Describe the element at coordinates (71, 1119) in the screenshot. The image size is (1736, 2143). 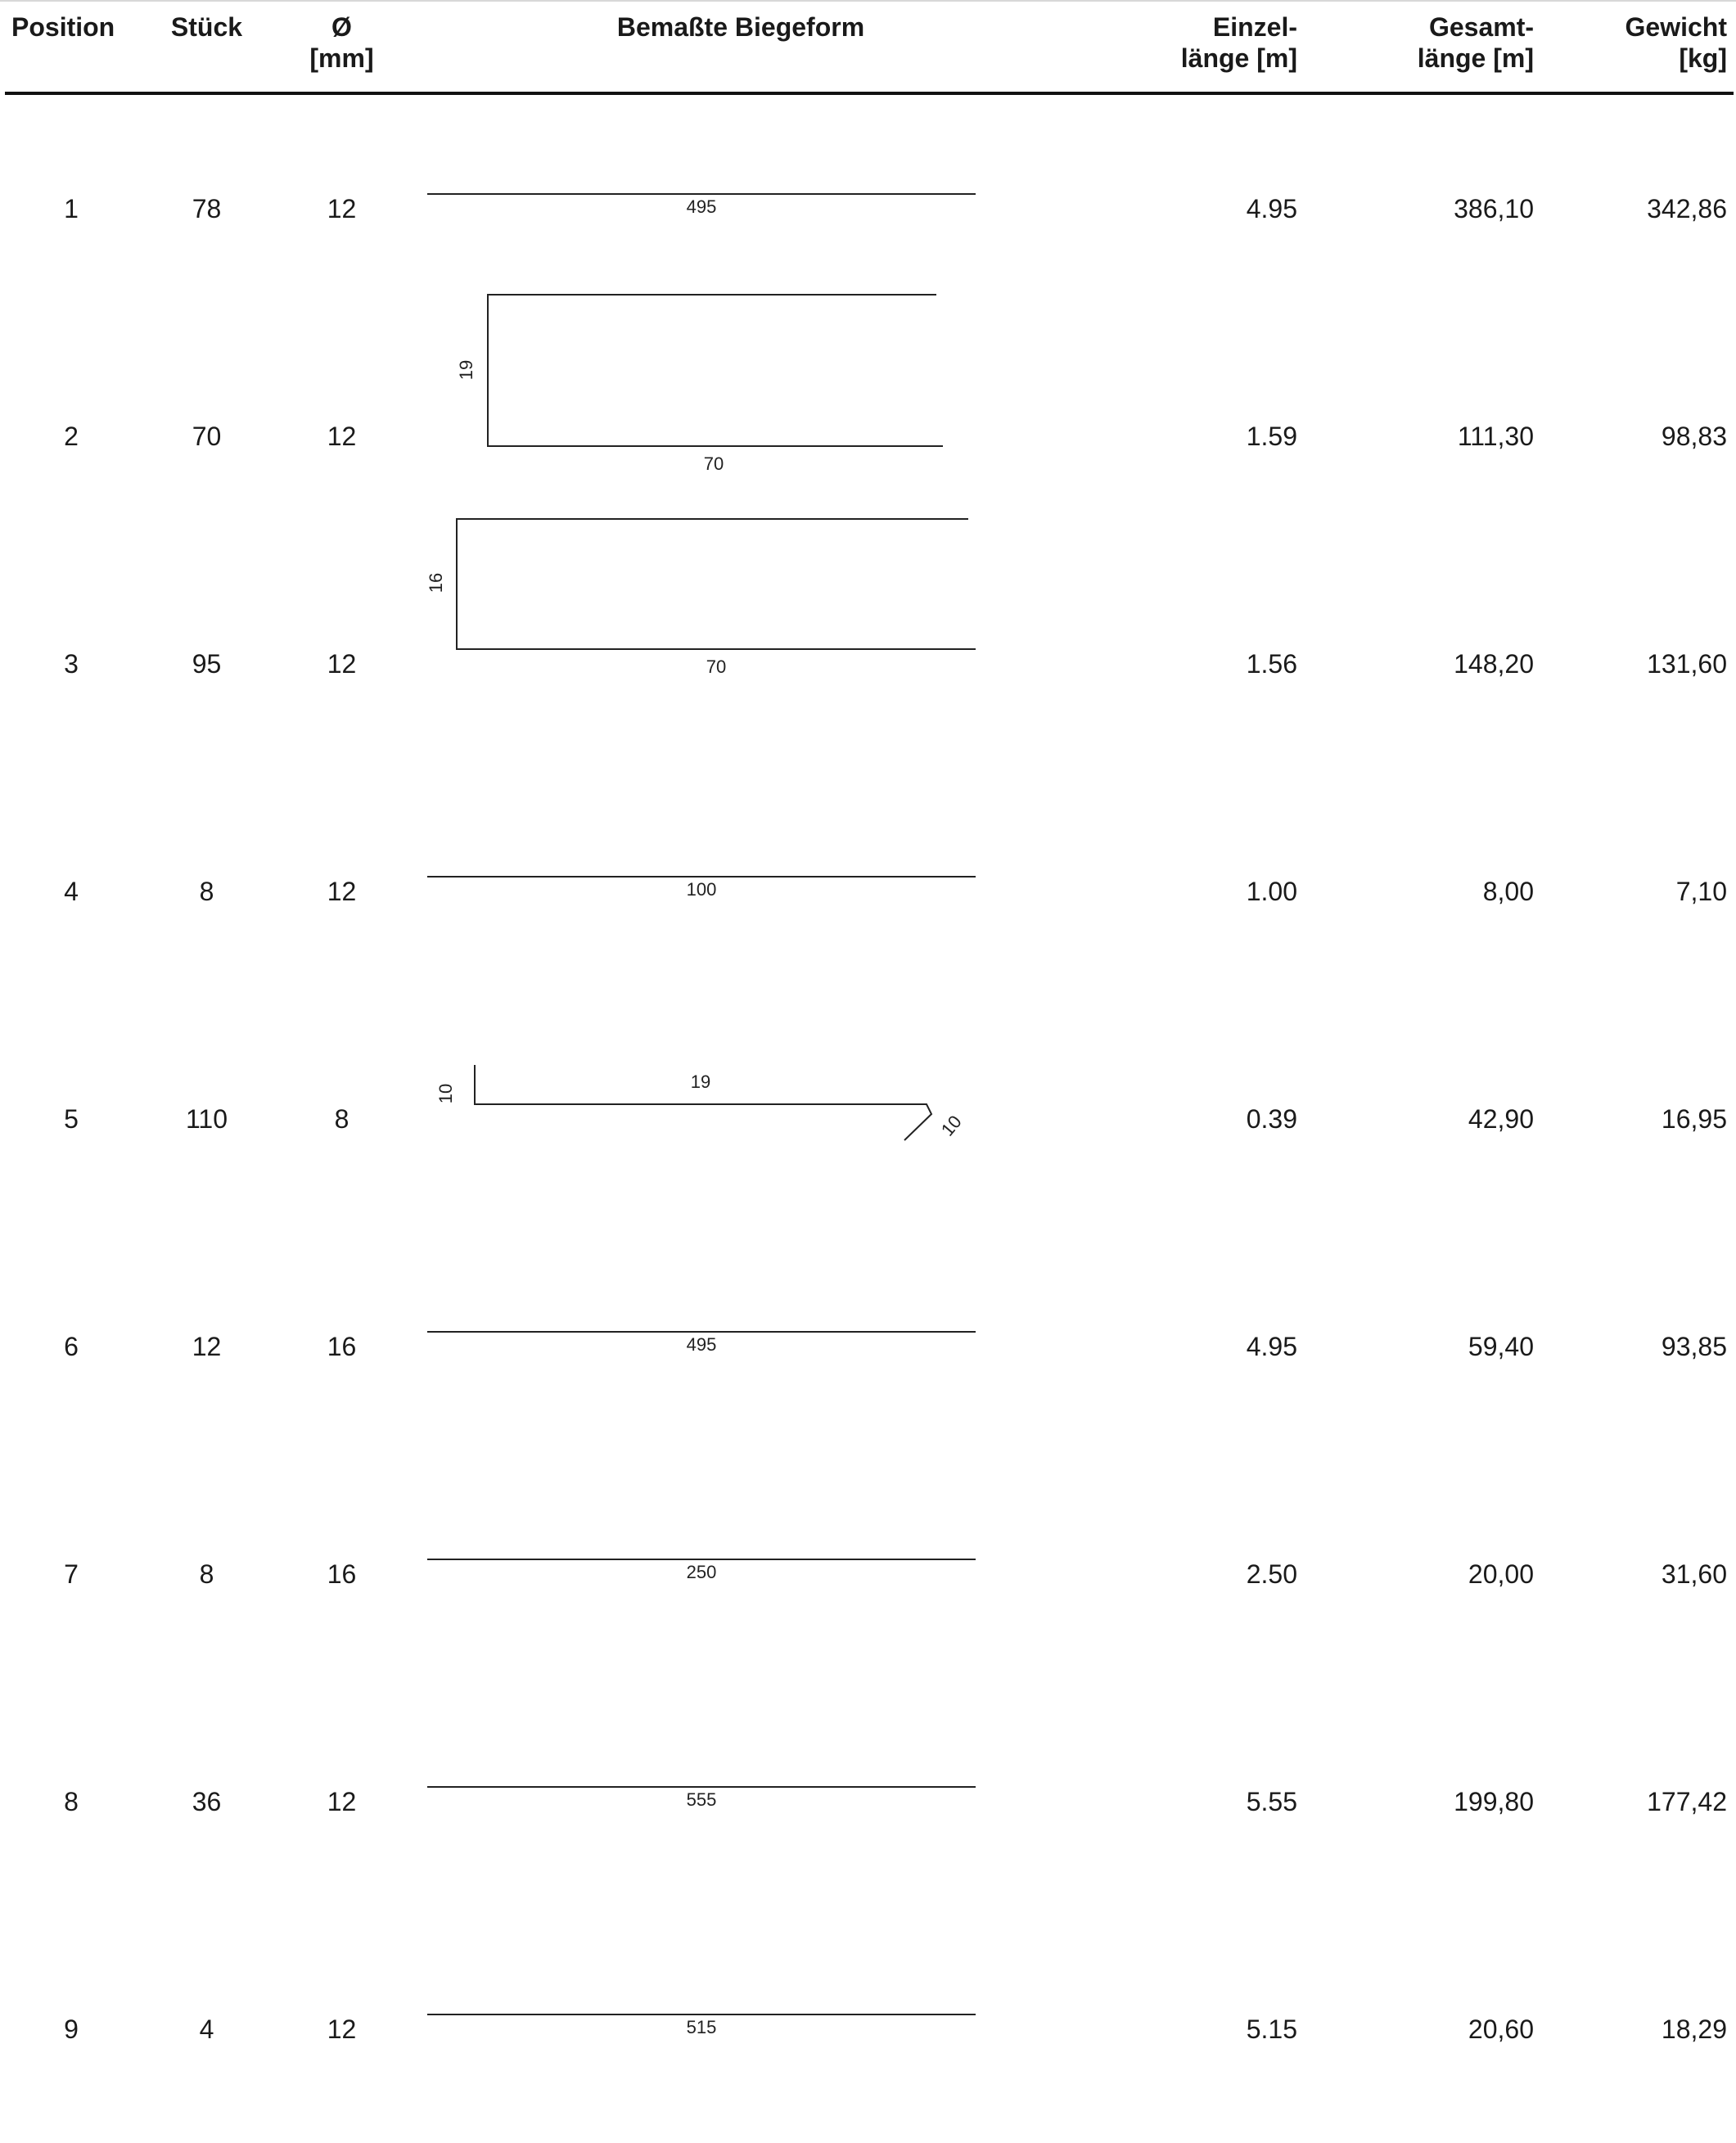
I see `cell-position: 5` at that location.